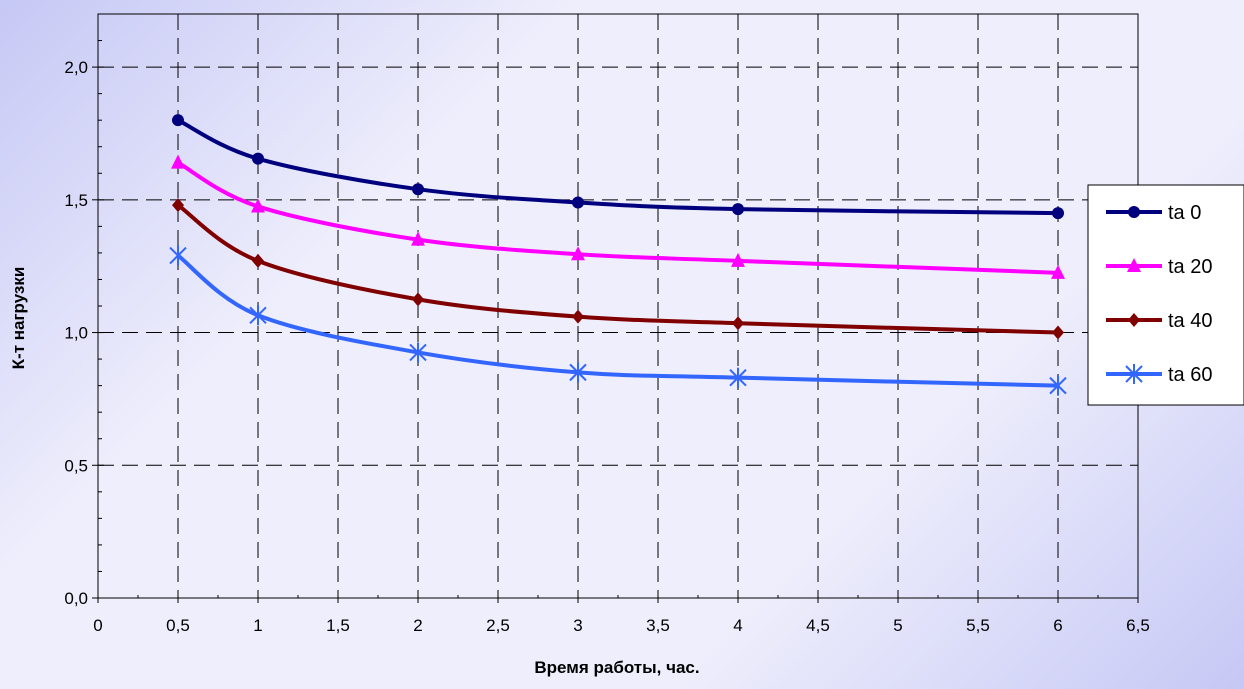 This screenshot has width=1244, height=689. I want to click on legend: ta 0 ta 20 ta 40 ta 60, so click(1165, 295).